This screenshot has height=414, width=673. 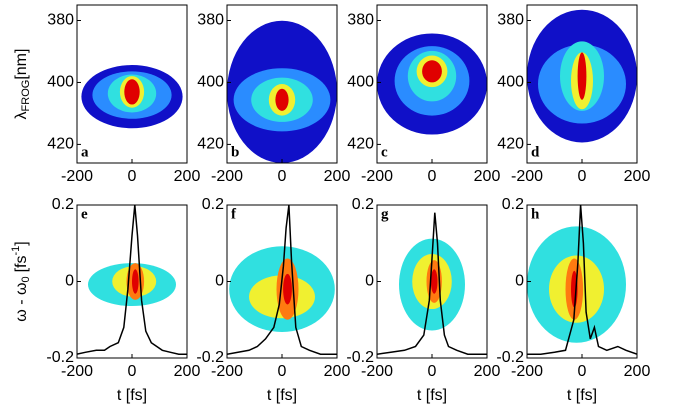 I want to click on y-axis-label-part: -1, so click(x=16, y=251).